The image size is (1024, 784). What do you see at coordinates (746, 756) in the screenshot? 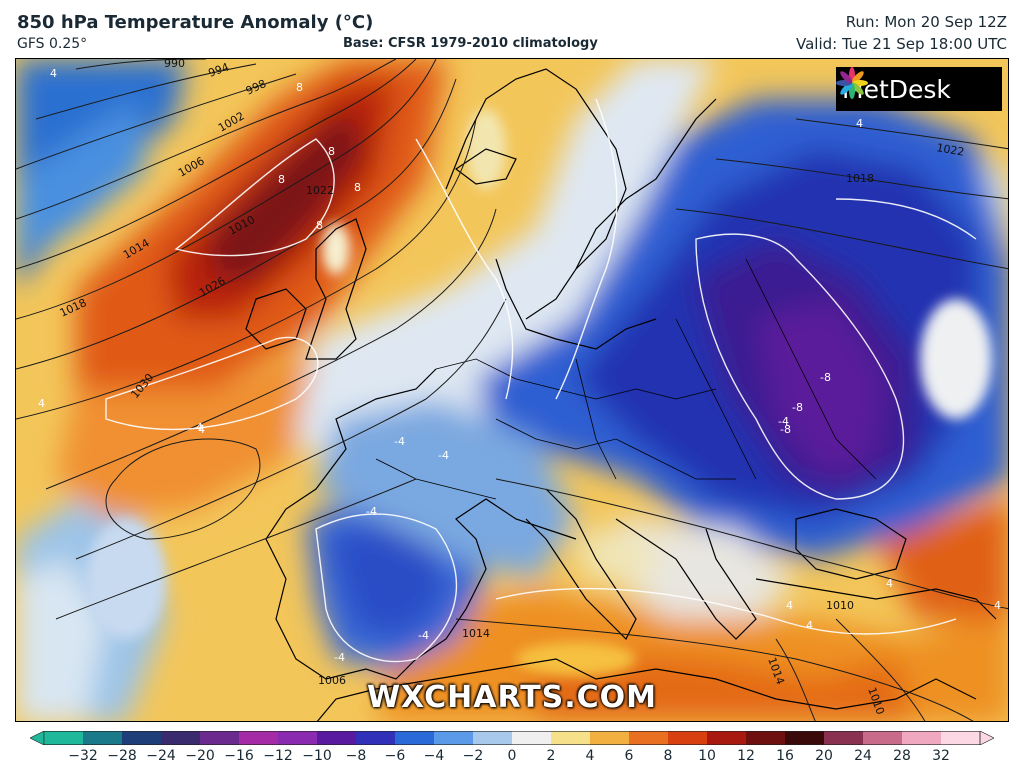
I see `colorbar-tick-label: 12` at bounding box center [746, 756].